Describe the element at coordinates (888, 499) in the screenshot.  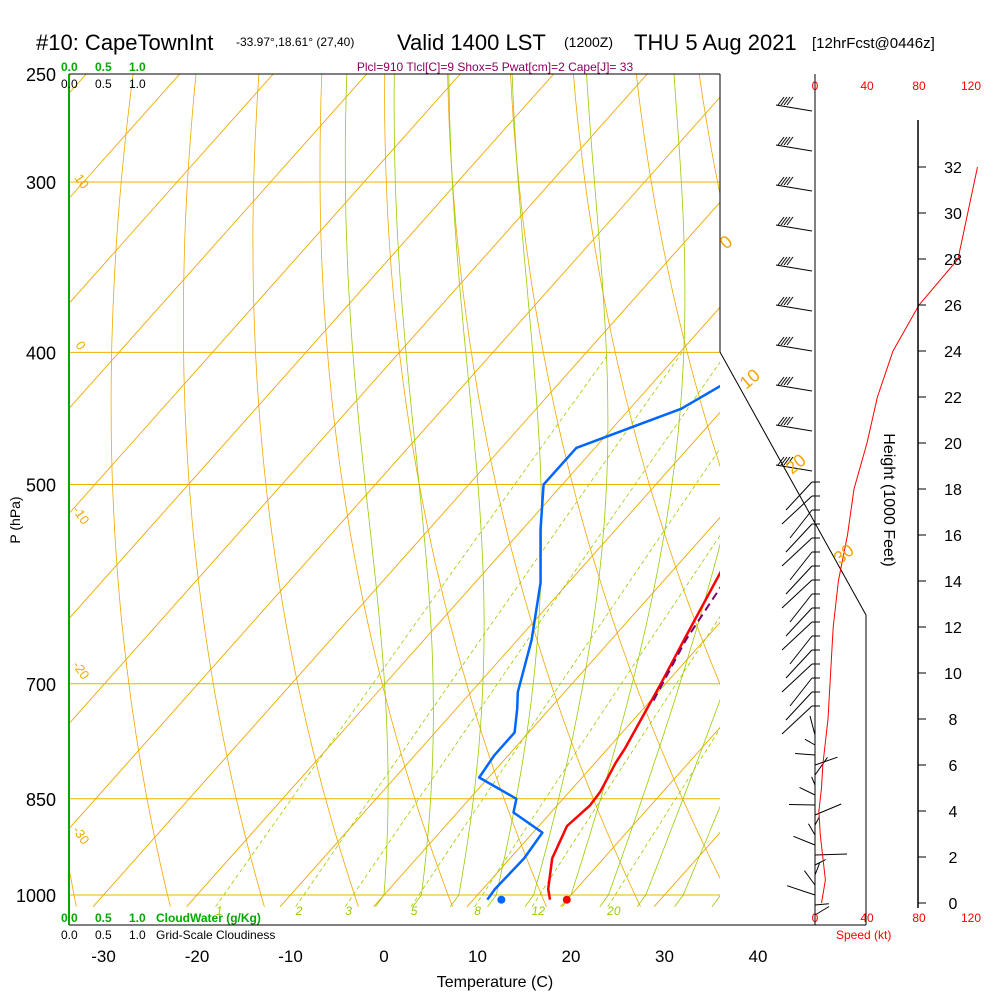
I see `height-axis-title: Height (1000 Feet)` at that location.